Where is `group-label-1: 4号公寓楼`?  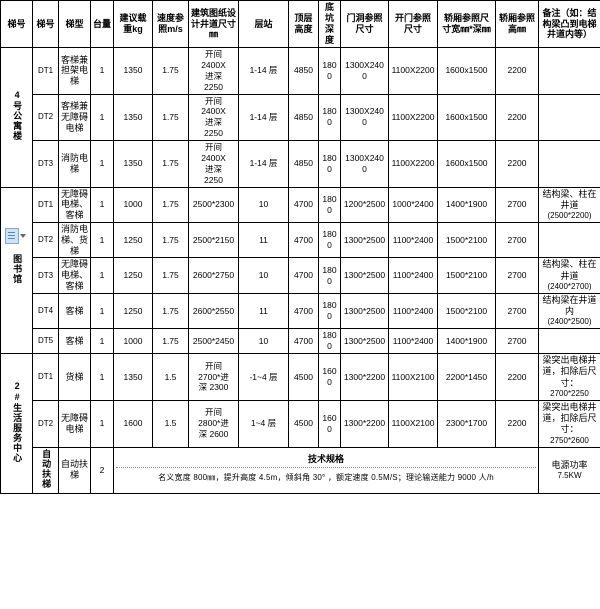
group-label-1: 4号公寓楼 is located at coordinates (16, 117).